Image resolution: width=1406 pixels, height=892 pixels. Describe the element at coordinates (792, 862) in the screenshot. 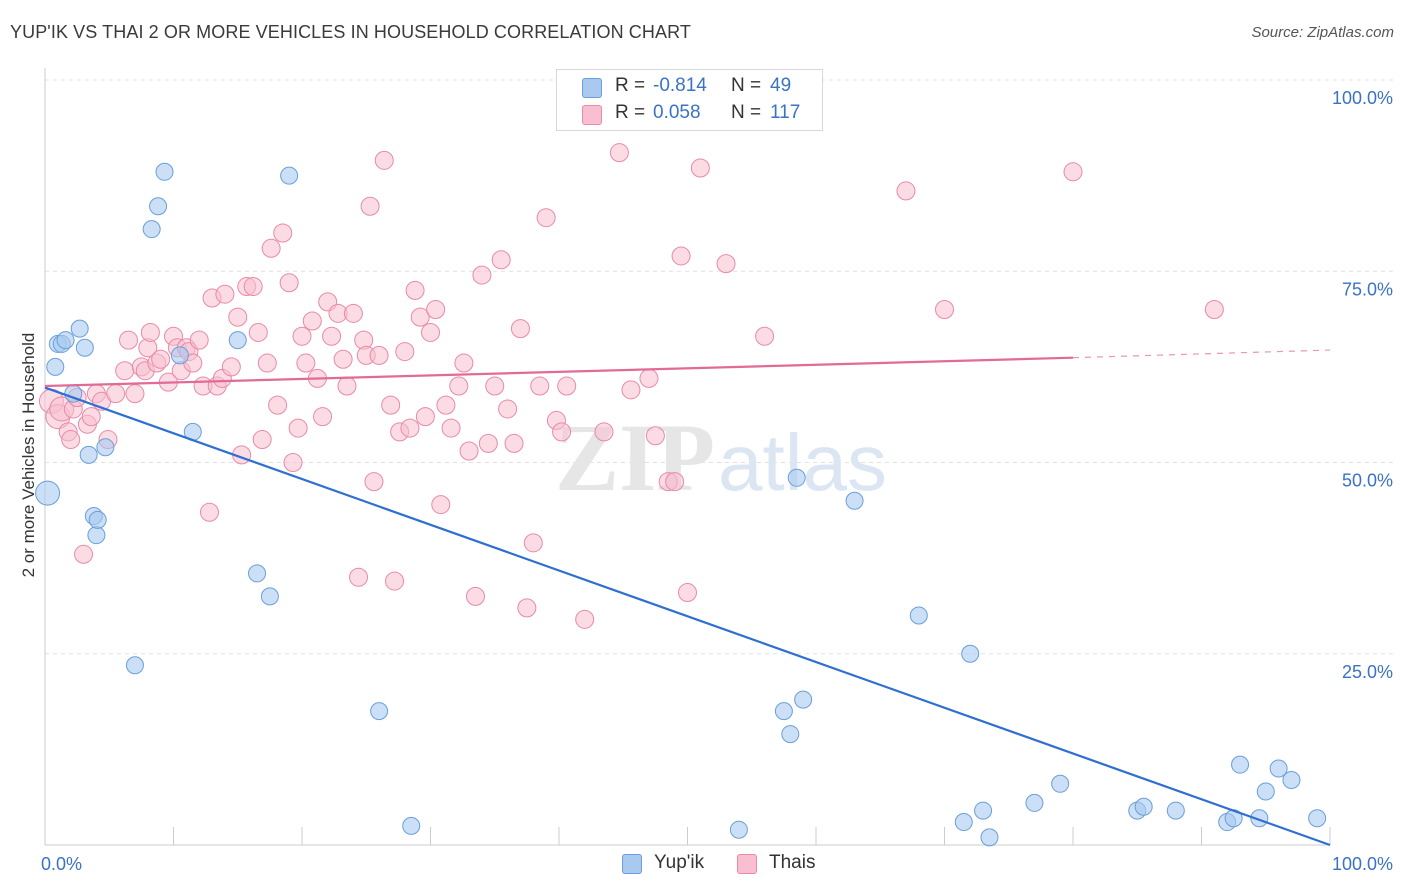

I see `thai-legend-label: Thais` at that location.